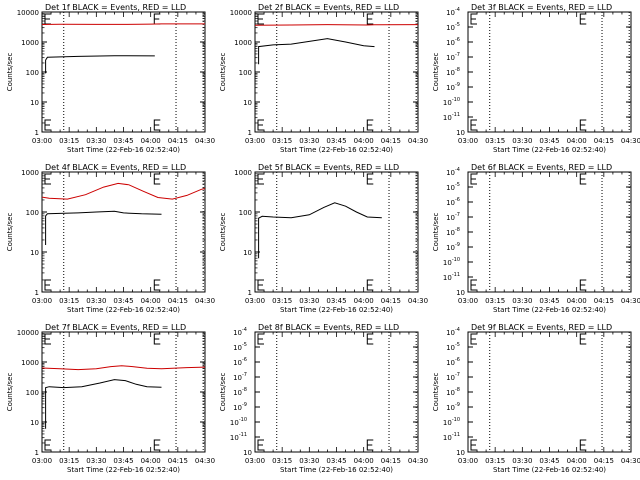 This screenshot has height=480, width=640. Describe the element at coordinates (451, 262) in the screenshot. I see `y-tick-label: 10⁻¹⁰` at that location.